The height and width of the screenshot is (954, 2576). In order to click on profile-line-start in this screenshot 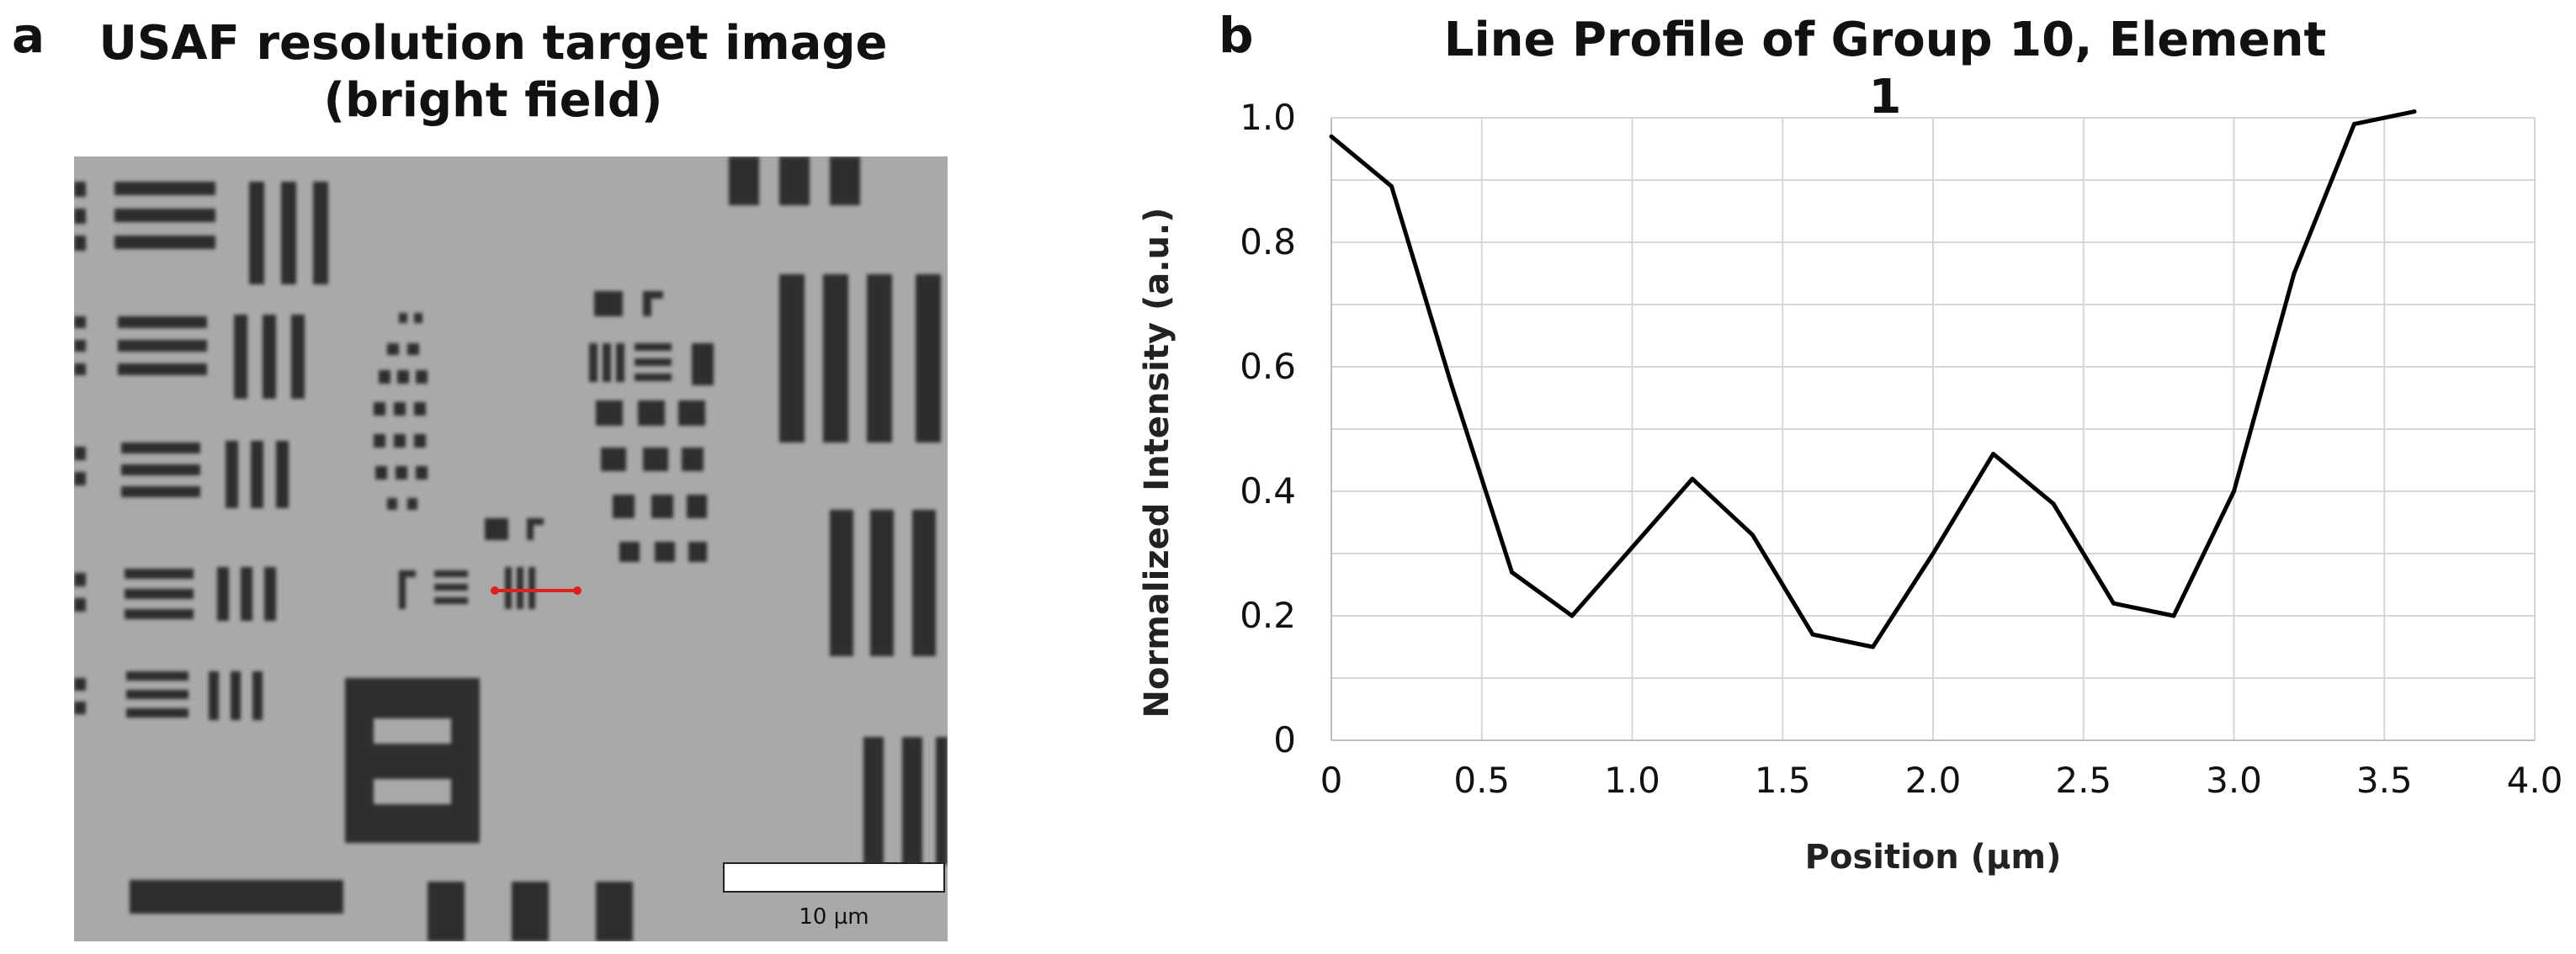, I will do `click(495, 590)`.